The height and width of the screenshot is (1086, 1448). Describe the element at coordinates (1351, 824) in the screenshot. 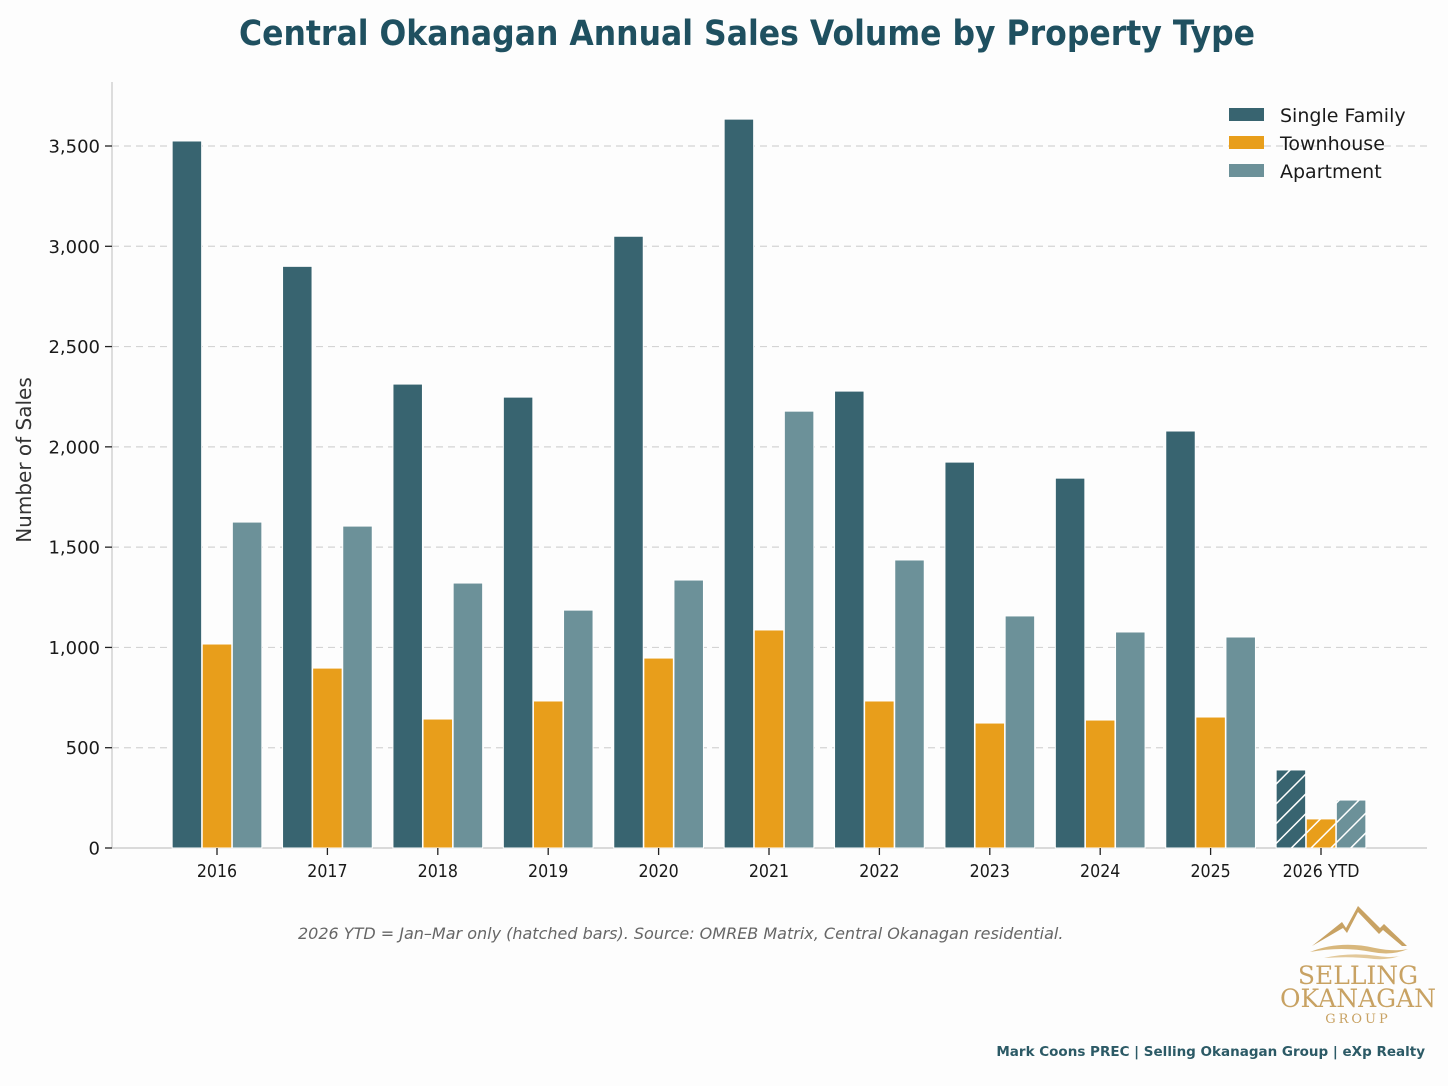

I see `bar-apartment-hatch` at that location.